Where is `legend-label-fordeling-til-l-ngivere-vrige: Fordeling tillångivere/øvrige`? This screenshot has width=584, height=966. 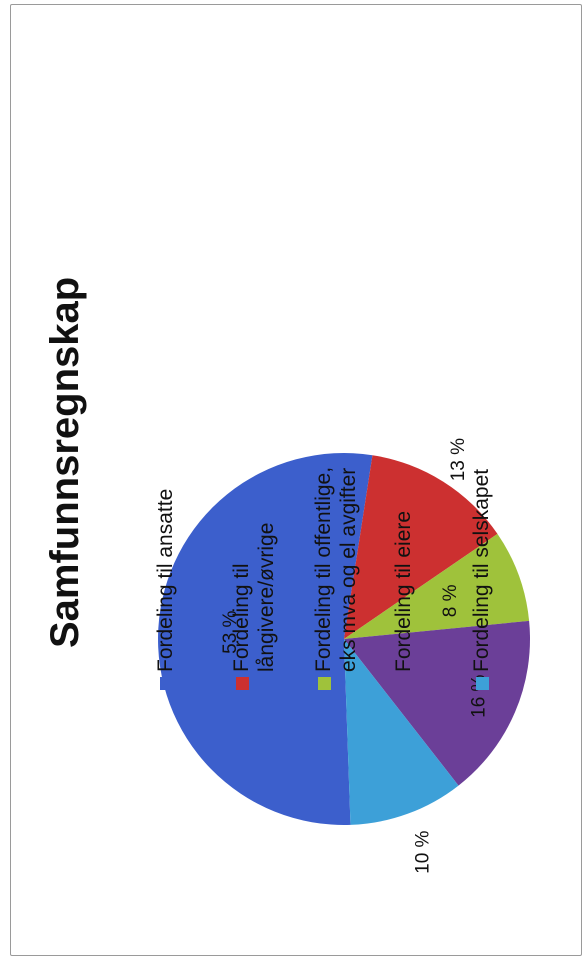 legend-label-fordeling-til-l-ngivere-vrige: Fordeling tillångivere/øvrige is located at coordinates (254, 597).